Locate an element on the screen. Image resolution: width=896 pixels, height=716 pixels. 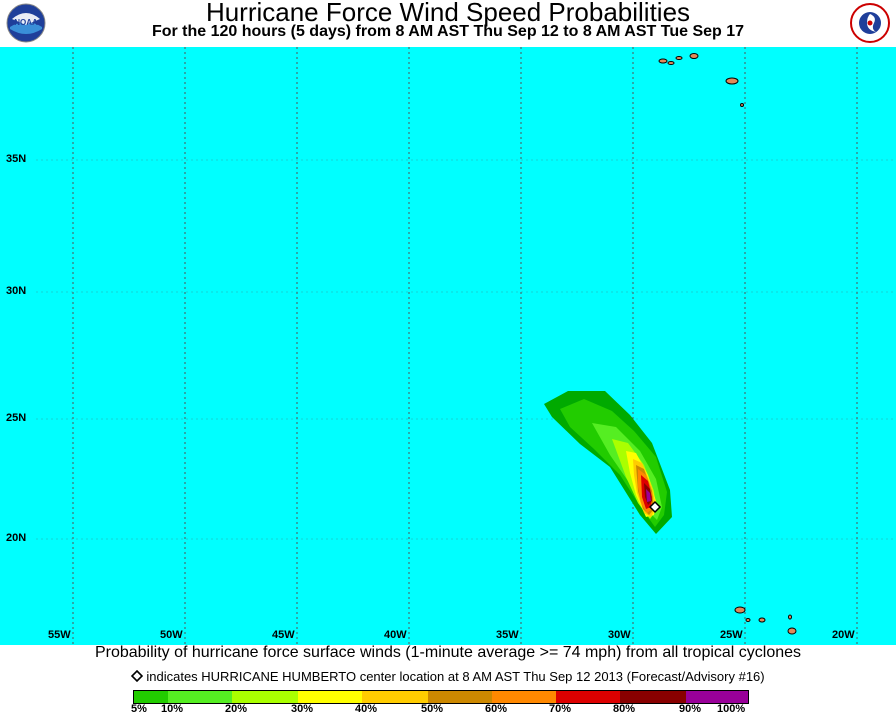
legend-label: 70% is located at coordinates (560, 709).